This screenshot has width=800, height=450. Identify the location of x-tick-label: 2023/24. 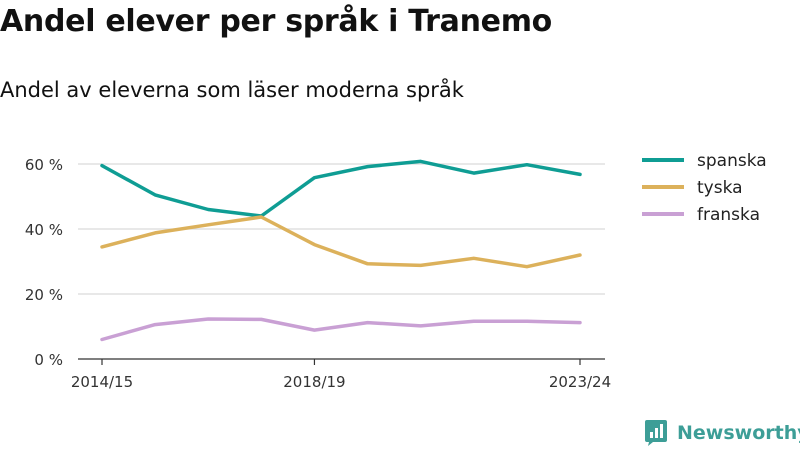
(580, 382).